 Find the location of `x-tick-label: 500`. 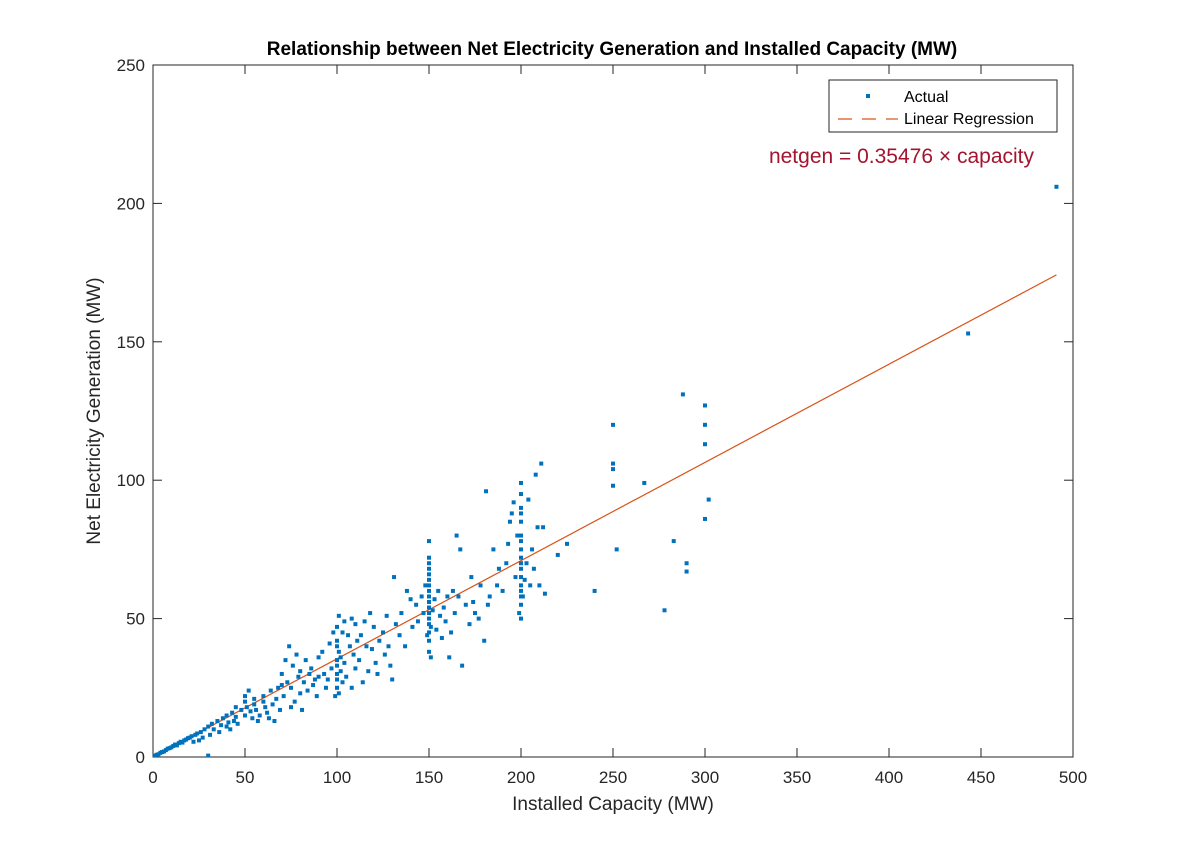

x-tick-label: 500 is located at coordinates (1073, 777).